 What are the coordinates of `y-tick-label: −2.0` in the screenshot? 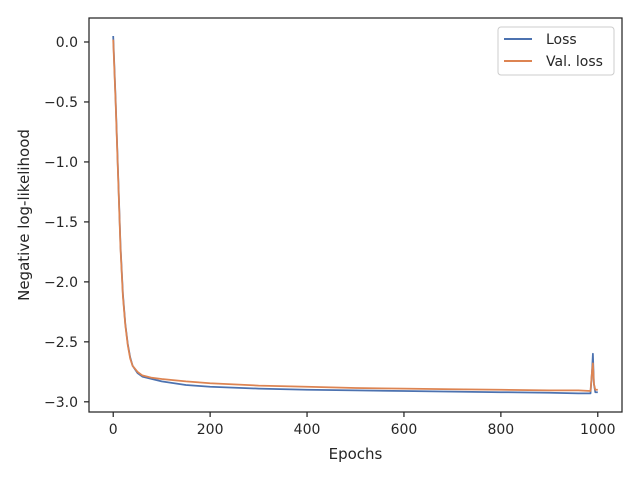 It's located at (61, 283).